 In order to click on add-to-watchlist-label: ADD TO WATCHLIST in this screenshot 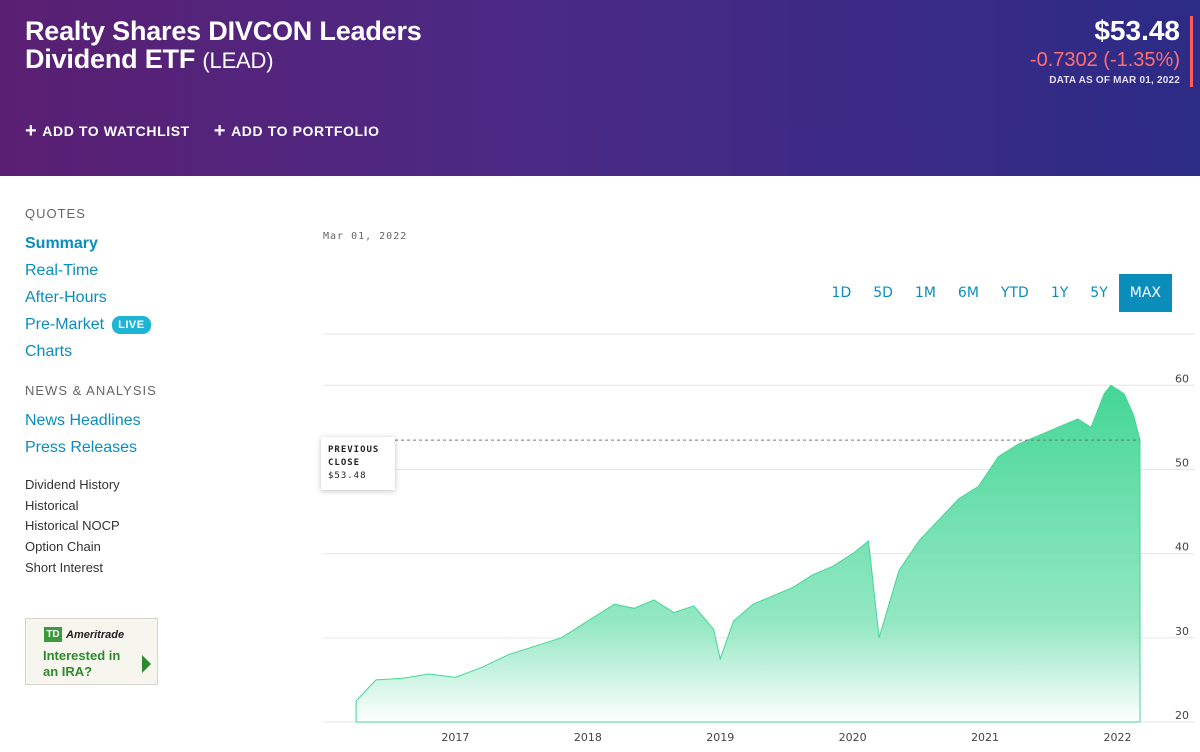, I will do `click(116, 131)`.